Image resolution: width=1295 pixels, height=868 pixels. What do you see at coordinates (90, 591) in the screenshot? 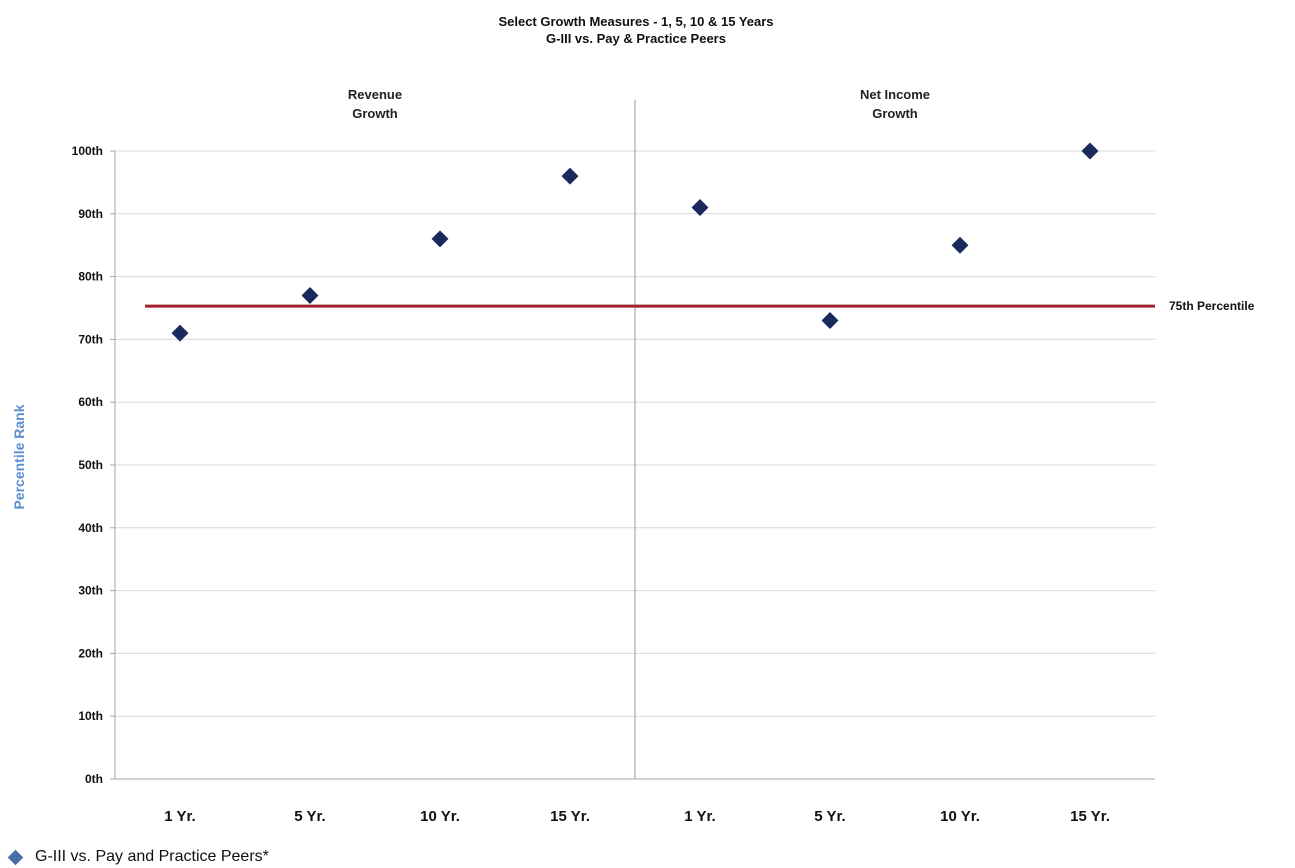
I see `y-tick-label: 30th` at bounding box center [90, 591].